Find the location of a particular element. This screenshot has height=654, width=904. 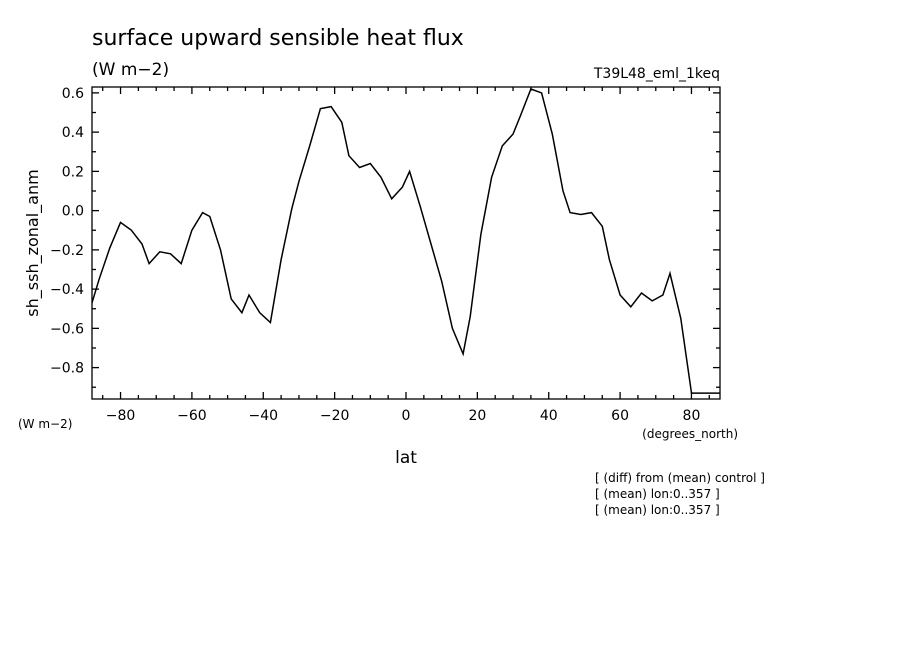

note-mean-lon-2: [ (mean) lon:0..357 ] is located at coordinates (657, 510).